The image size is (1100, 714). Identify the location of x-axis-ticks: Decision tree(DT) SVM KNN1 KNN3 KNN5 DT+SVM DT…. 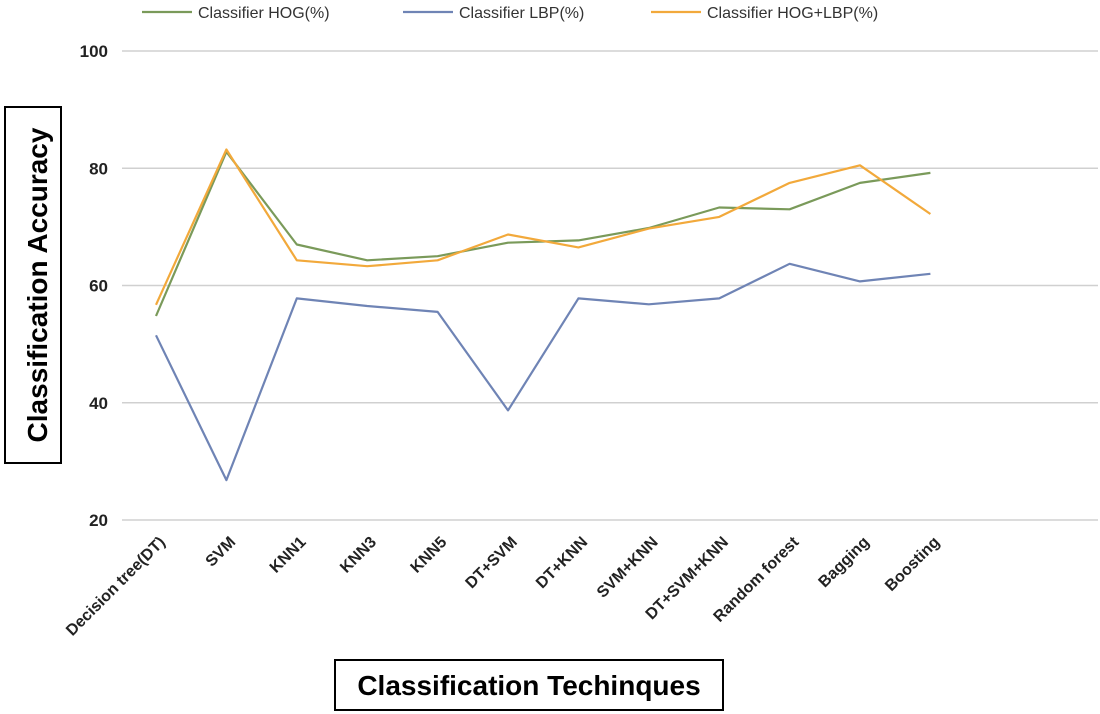
(503, 586).